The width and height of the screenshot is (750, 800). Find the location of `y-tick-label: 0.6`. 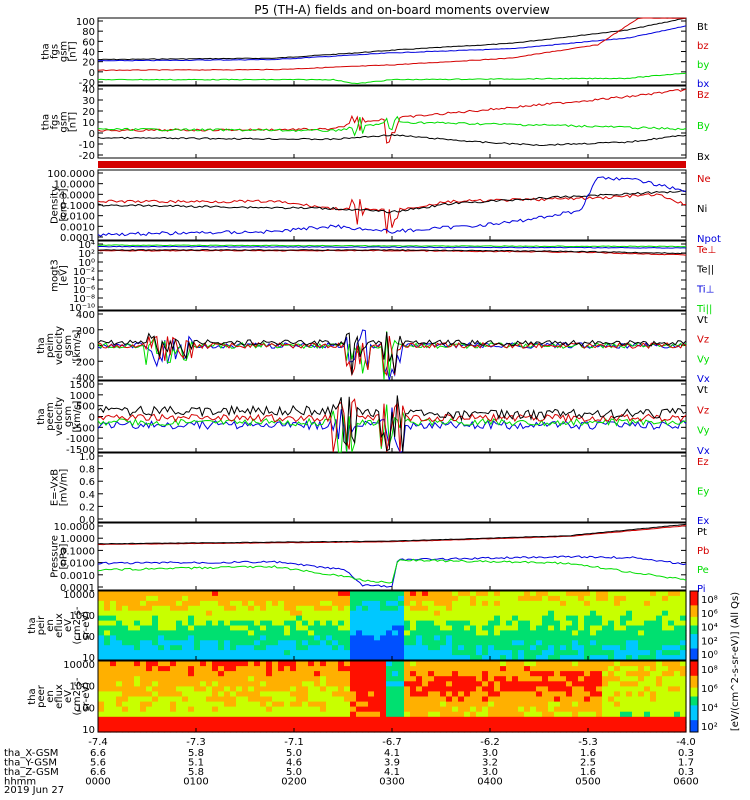

y-tick-label: 0.6 is located at coordinates (87, 482).